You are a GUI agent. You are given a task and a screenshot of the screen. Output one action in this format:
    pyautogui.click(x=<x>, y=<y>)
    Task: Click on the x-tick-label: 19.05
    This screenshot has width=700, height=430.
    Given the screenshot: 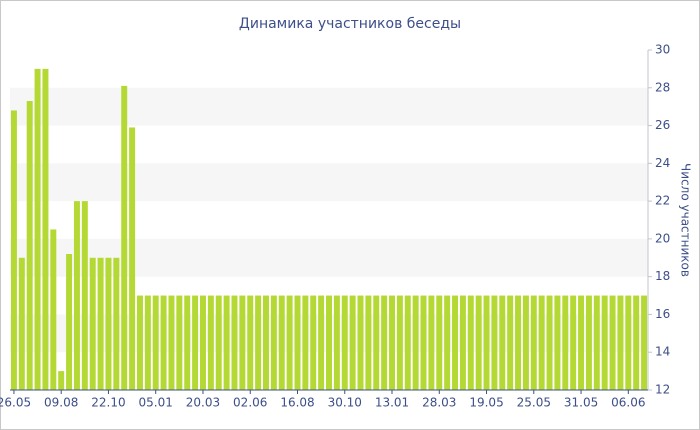 What is the action you would take?
    pyautogui.click(x=486, y=403)
    